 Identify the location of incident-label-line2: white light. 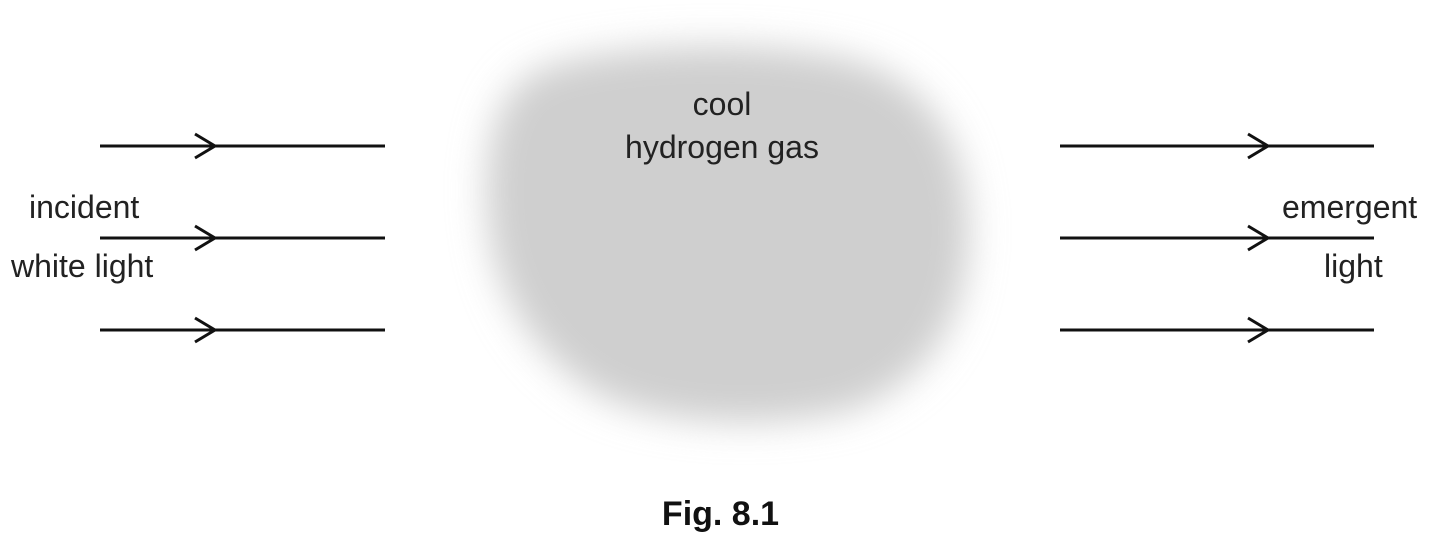
(82, 266).